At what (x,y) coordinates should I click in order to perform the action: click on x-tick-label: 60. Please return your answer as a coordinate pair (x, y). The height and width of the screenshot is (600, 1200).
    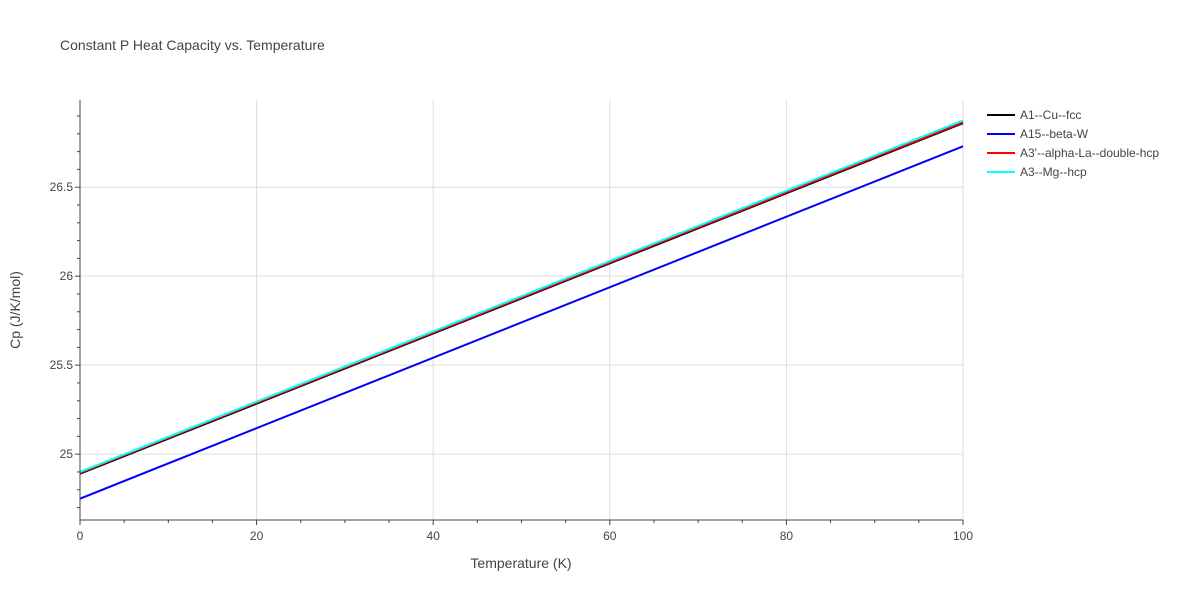
    Looking at the image, I should click on (610, 536).